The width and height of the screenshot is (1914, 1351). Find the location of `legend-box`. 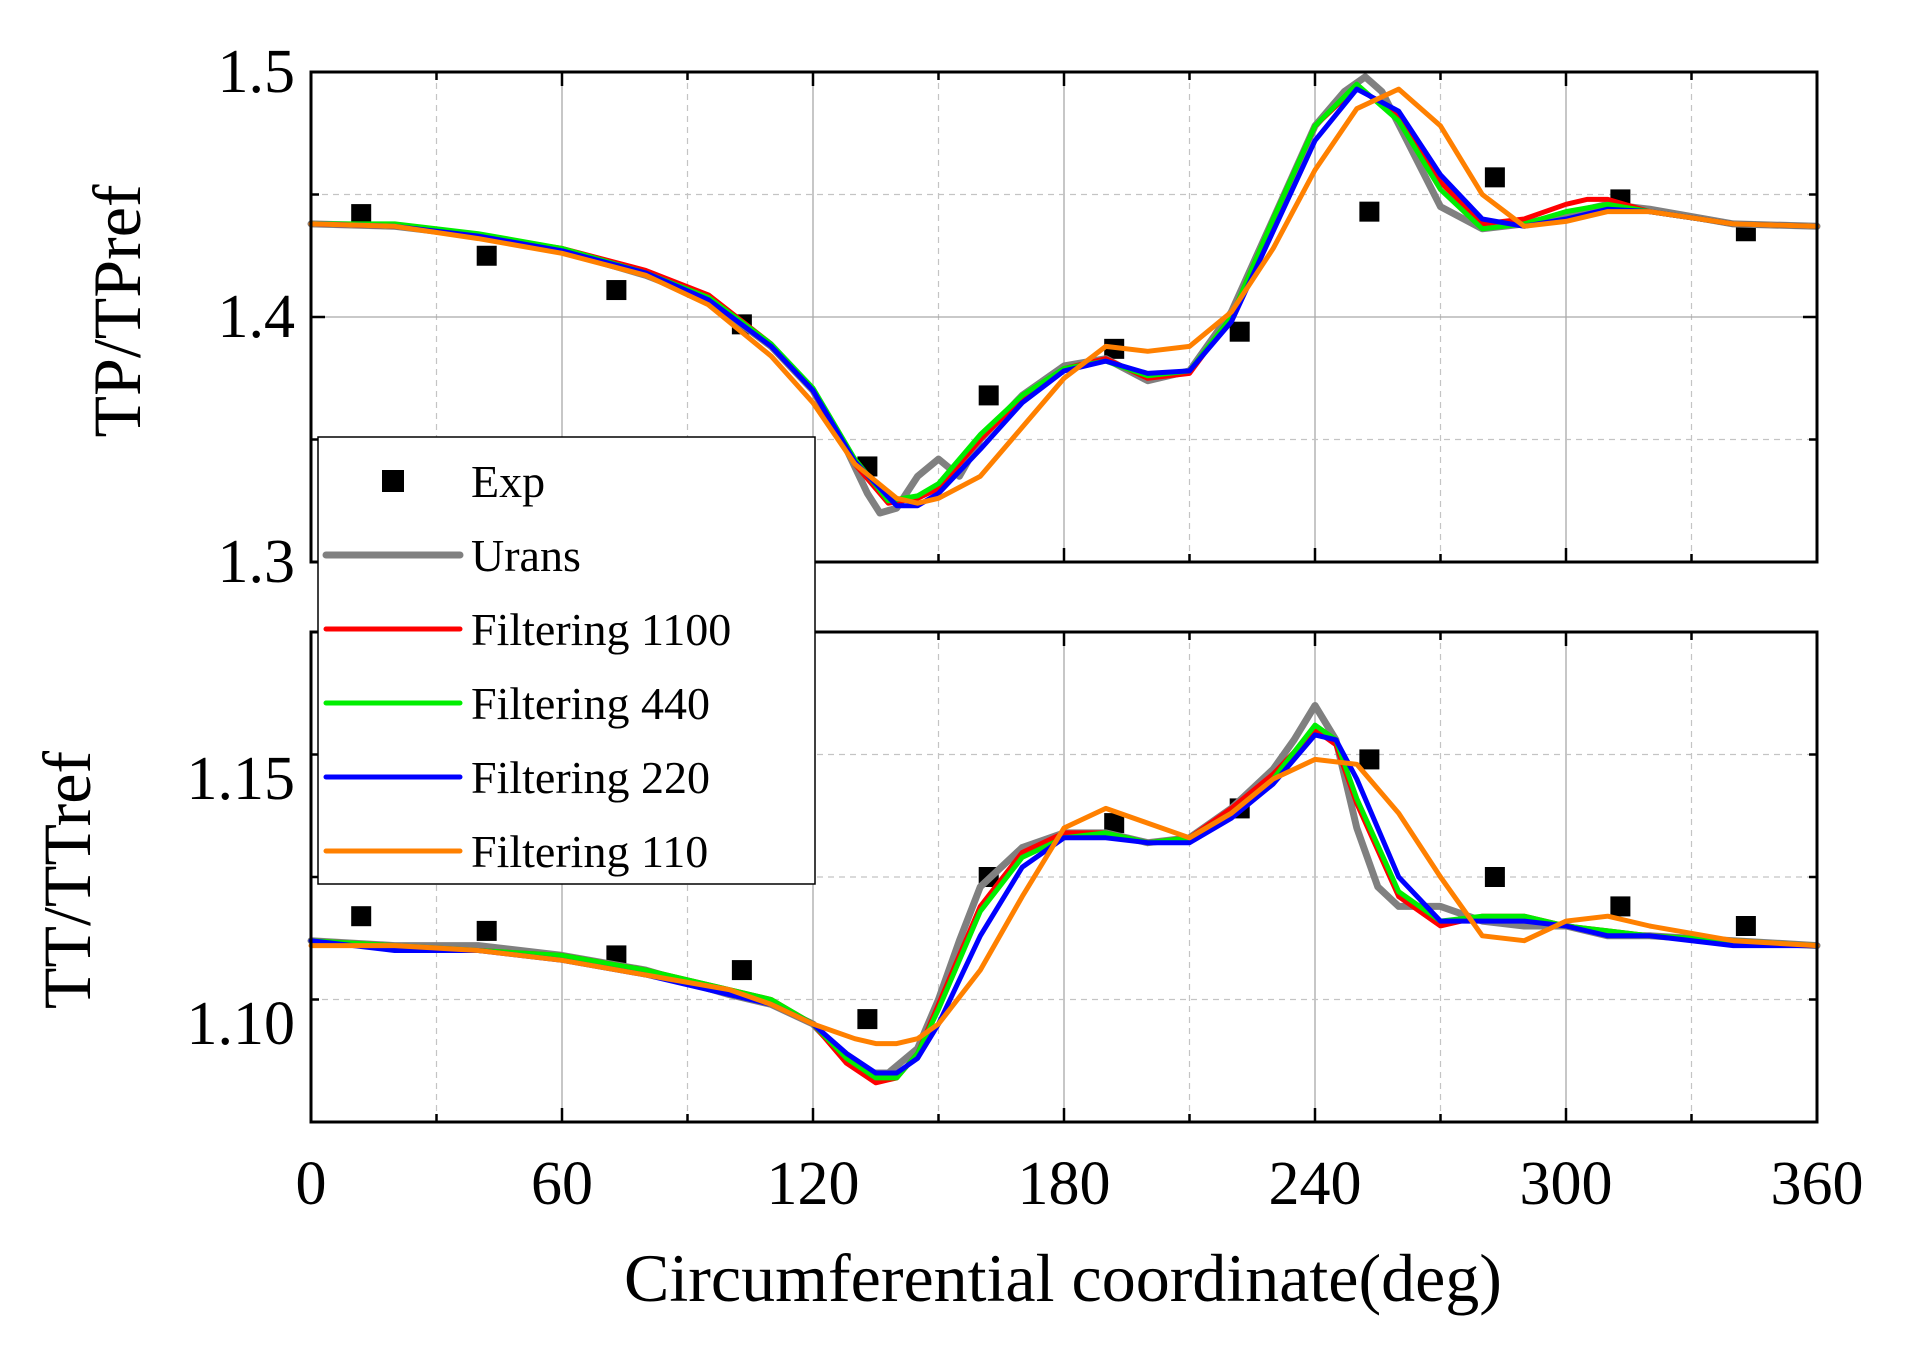

legend-box is located at coordinates (566, 660).